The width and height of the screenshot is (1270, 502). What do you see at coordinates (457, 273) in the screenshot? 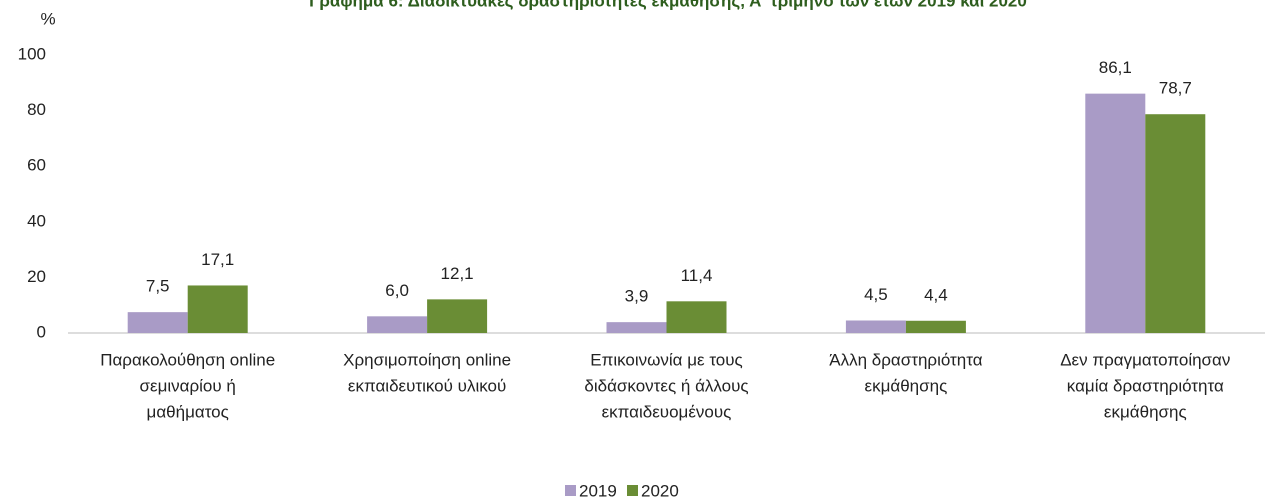
I see `value-label: 12,1` at bounding box center [457, 273].